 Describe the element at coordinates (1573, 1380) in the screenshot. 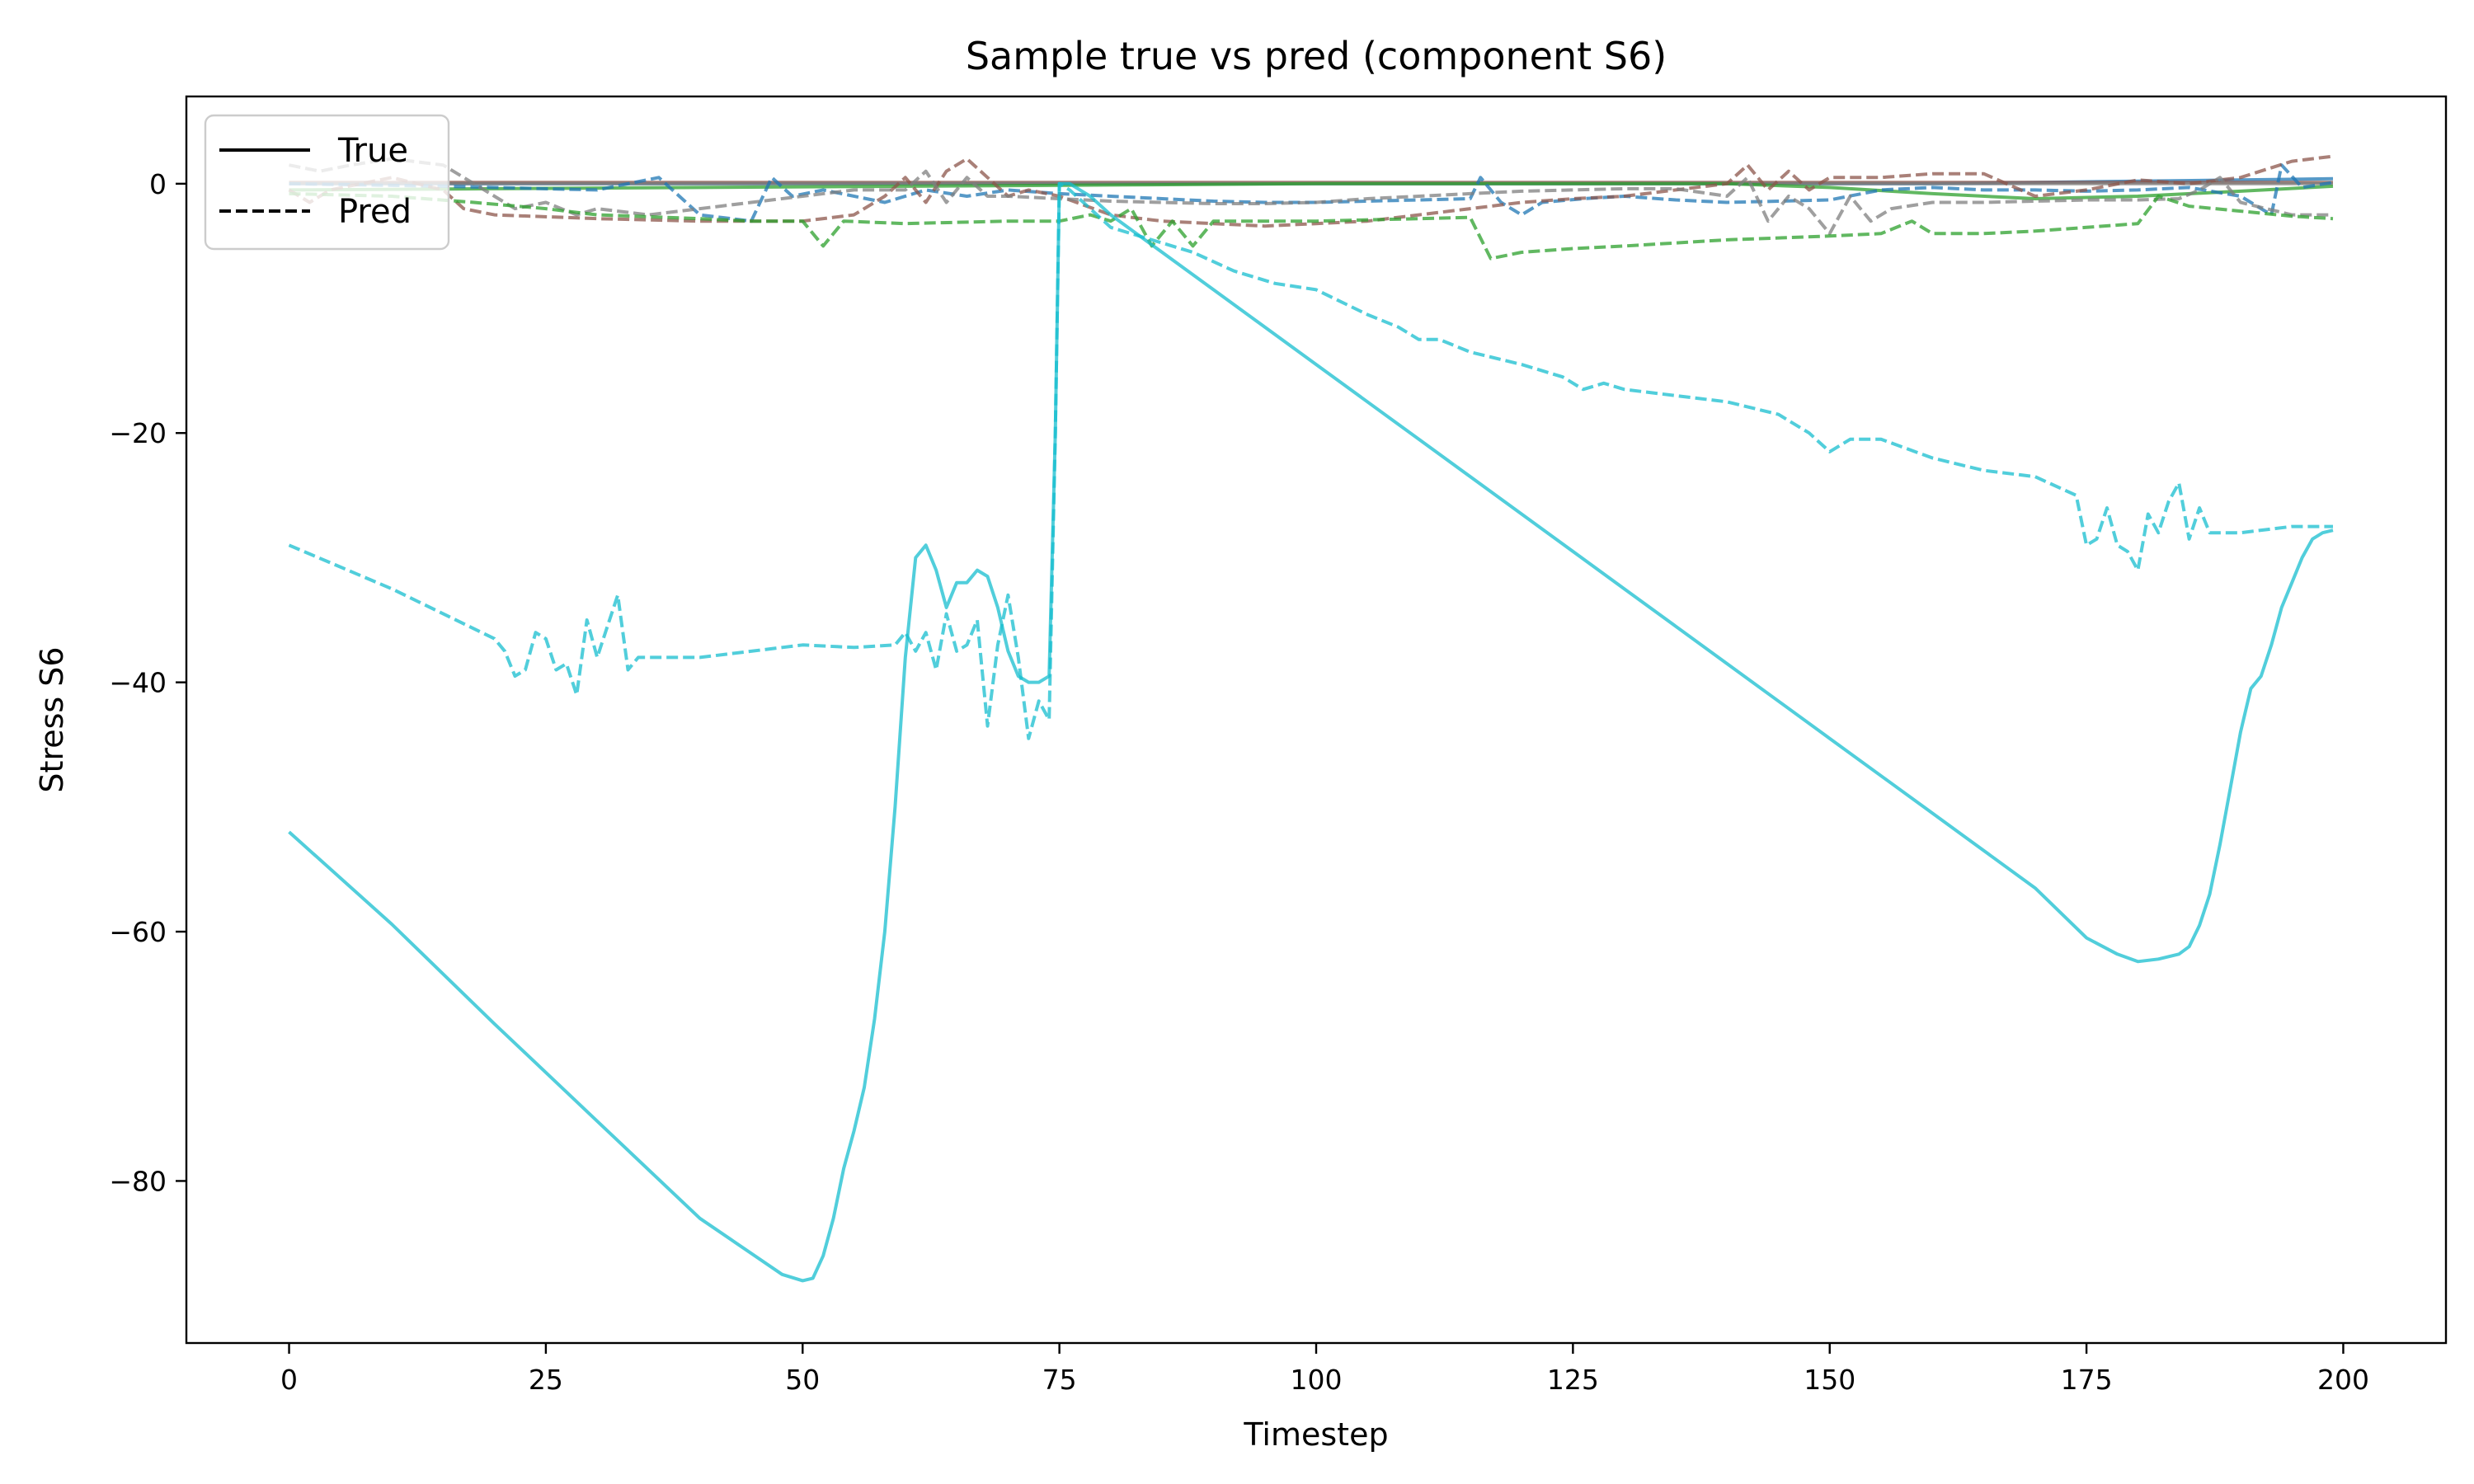

I see `x-tick-label: 125` at that location.